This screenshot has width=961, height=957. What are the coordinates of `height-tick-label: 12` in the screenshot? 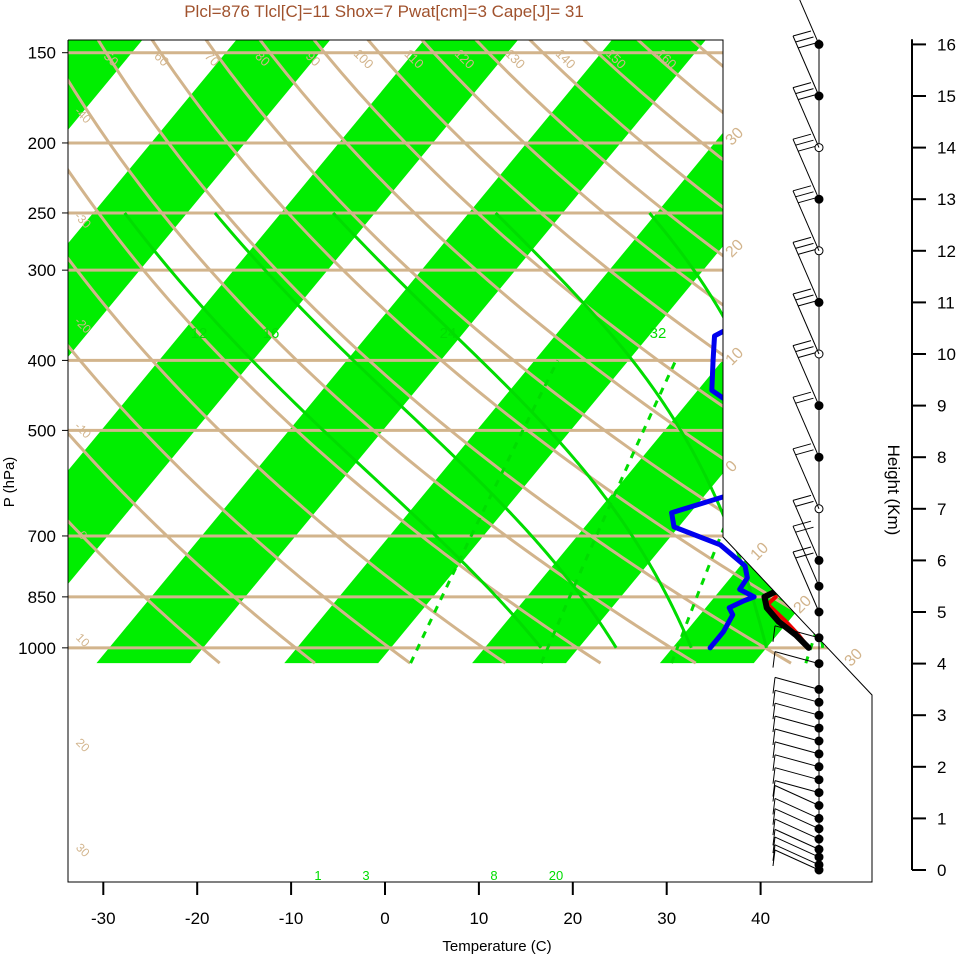 It's located at (946, 251).